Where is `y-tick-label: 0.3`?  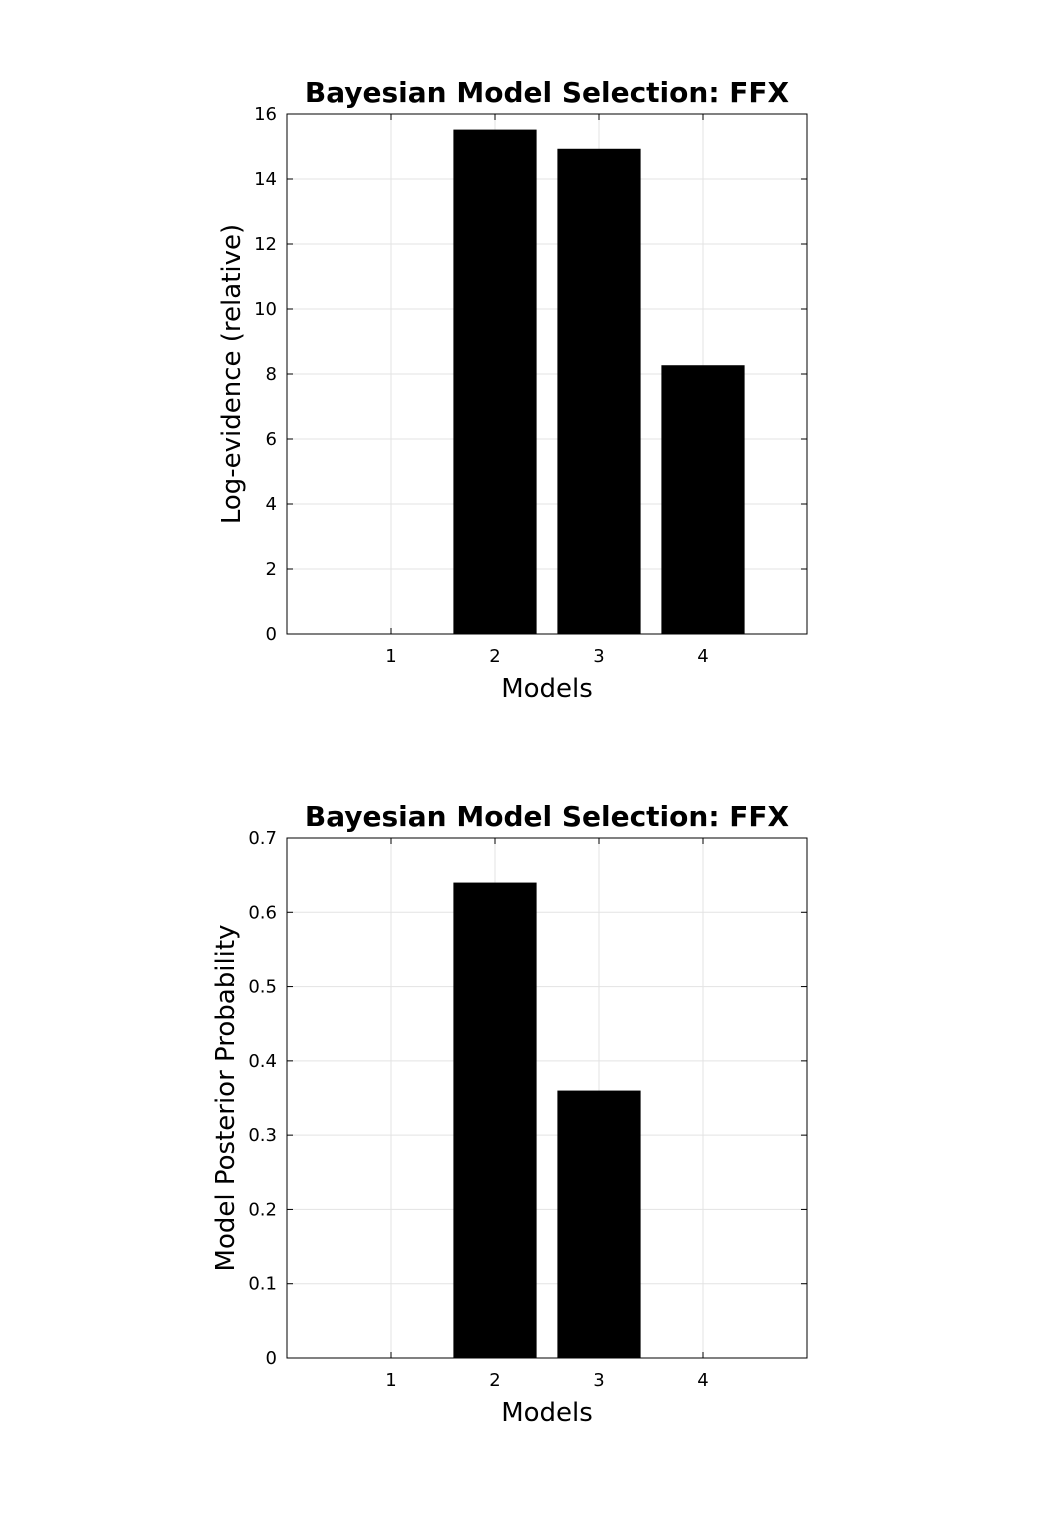
y-tick-label: 0.3 is located at coordinates (262, 1135).